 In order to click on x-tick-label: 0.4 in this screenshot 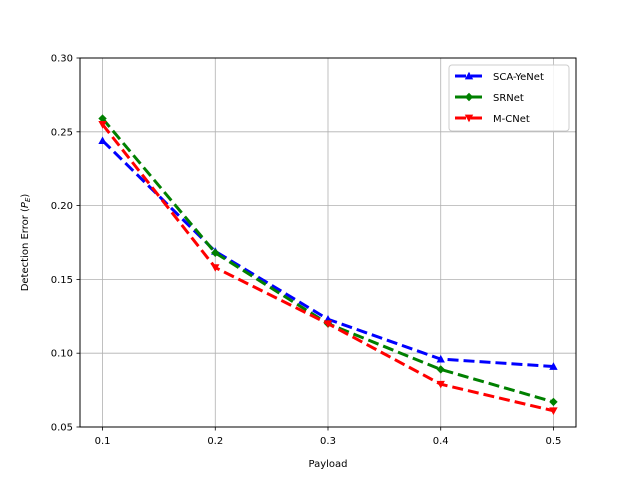, I will do `click(441, 441)`.